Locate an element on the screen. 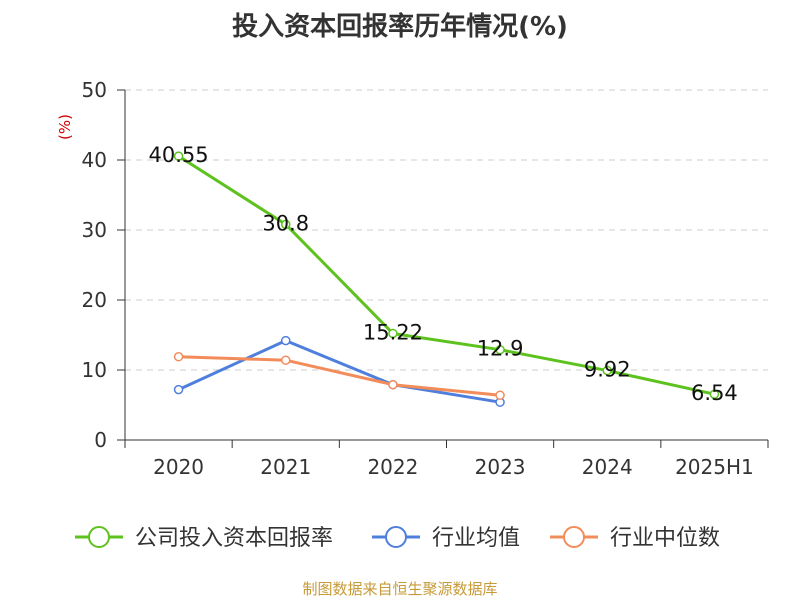  y-tick-label: 30 is located at coordinates (94, 230).